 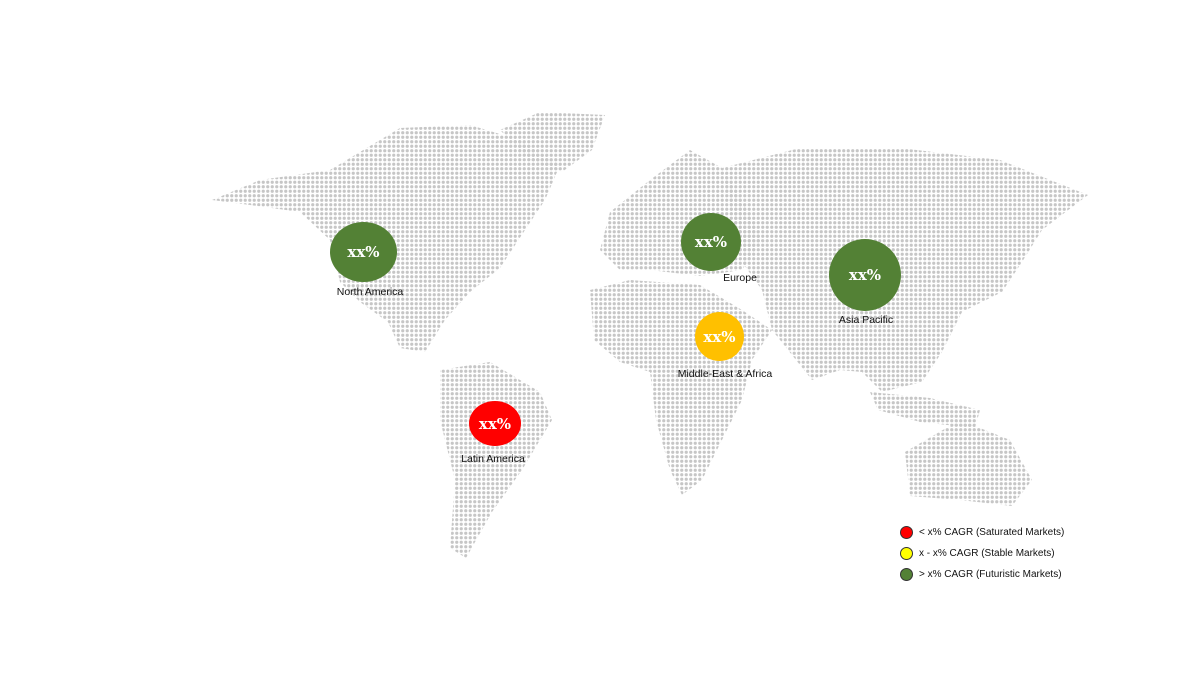 I want to click on south-america-landmass, so click(x=496, y=460).